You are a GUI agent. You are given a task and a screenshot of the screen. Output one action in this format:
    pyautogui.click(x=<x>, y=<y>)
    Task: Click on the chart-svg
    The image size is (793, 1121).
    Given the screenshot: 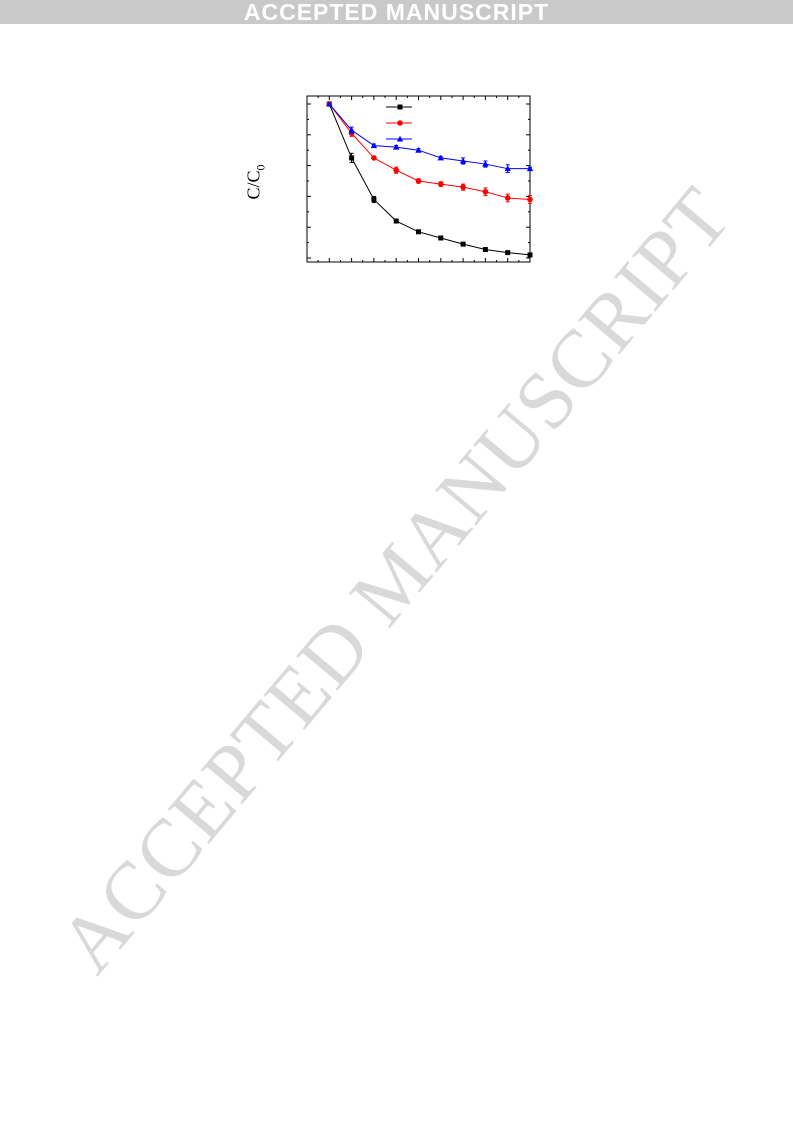 What is the action you would take?
    pyautogui.click(x=420, y=179)
    